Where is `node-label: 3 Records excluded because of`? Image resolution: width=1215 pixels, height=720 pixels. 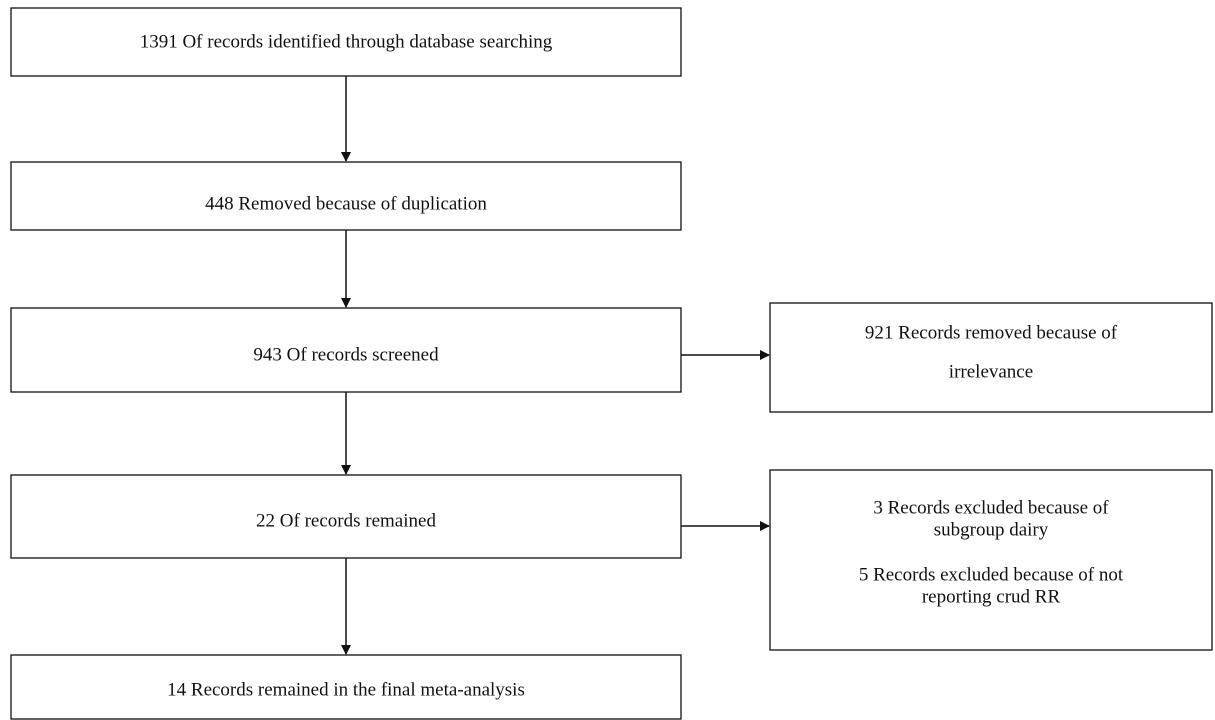 node-label: 3 Records excluded because of is located at coordinates (991, 507).